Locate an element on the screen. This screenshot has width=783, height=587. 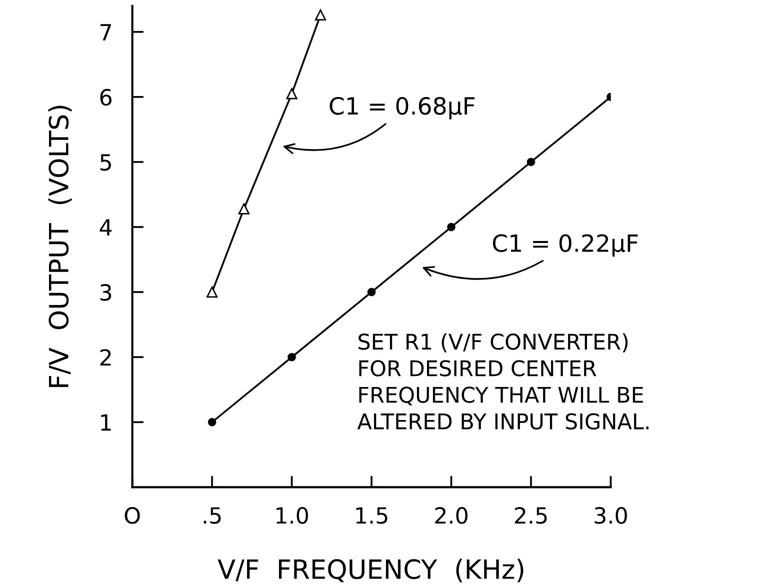
annotation: SET R1 (V/F CONVERTER) FOR DESIRED CENTER FREQUENCY THAT WILL BE ALTERED BY INPUT SIGNAL. is located at coordinates (502, 381).